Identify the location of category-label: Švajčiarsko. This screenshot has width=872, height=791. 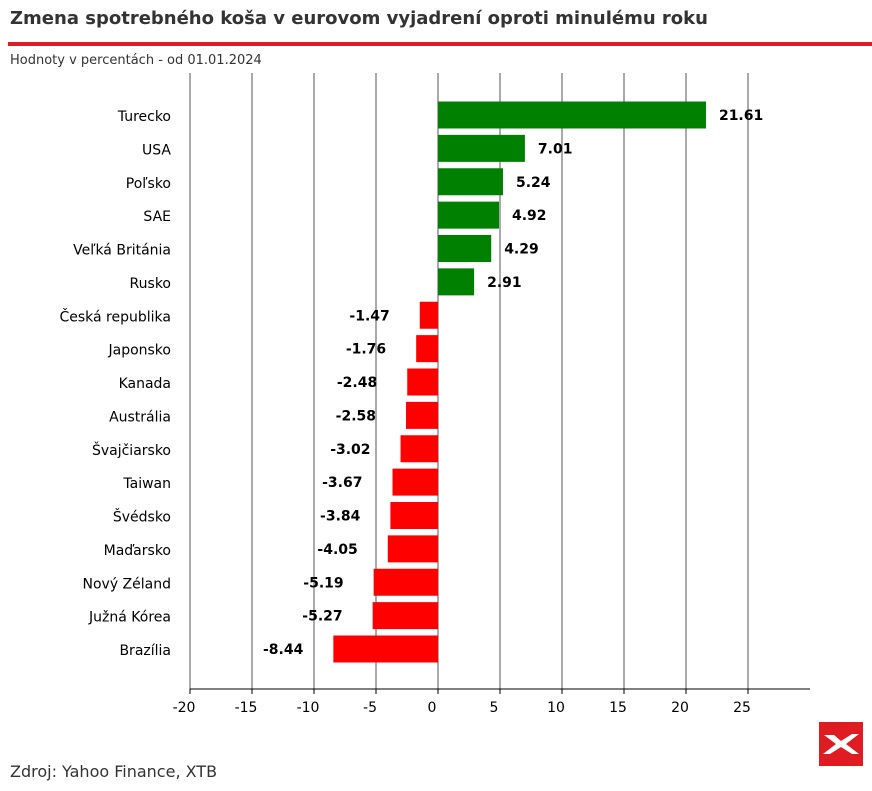
(131, 450).